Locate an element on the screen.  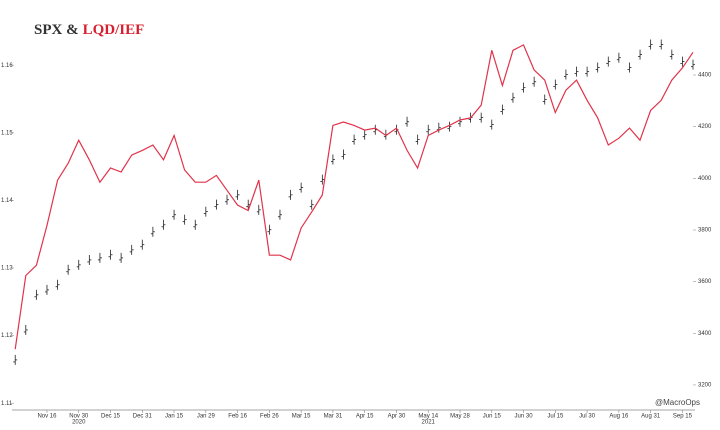
y2-tick-label: 4400 is located at coordinates (705, 76).